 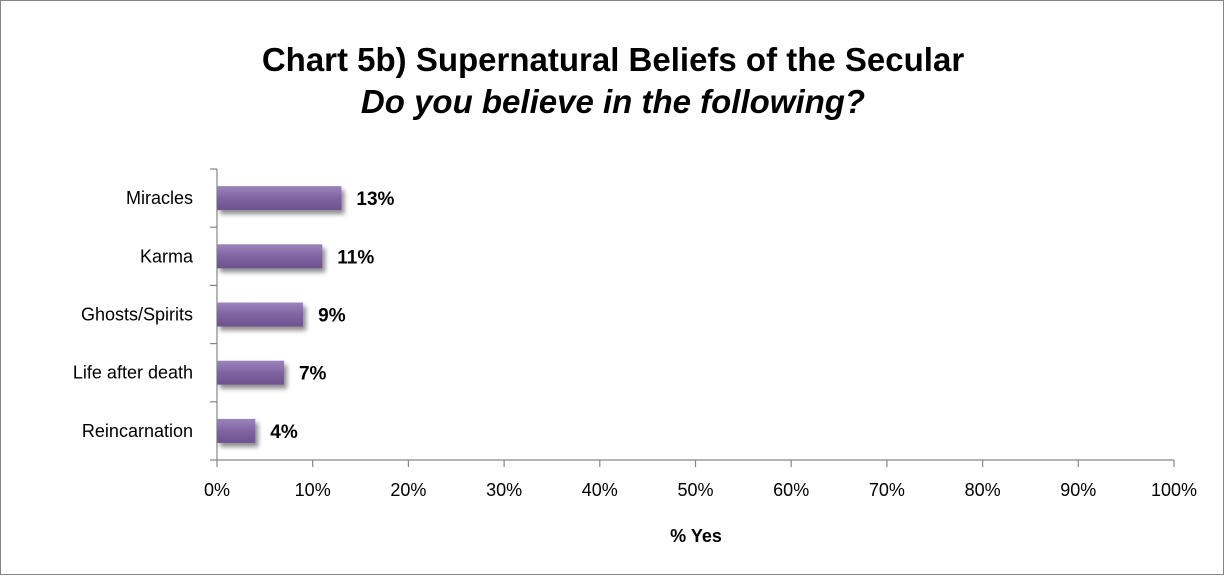 What do you see at coordinates (1174, 490) in the screenshot?
I see `x-tick-label: 100%` at bounding box center [1174, 490].